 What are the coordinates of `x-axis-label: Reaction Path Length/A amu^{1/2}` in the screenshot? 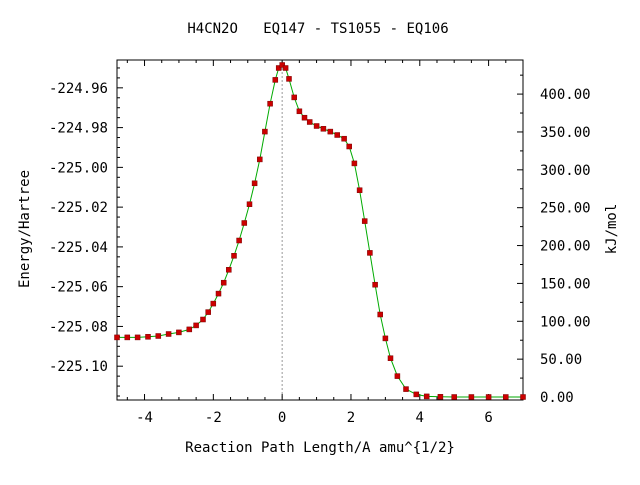 It's located at (320, 448).